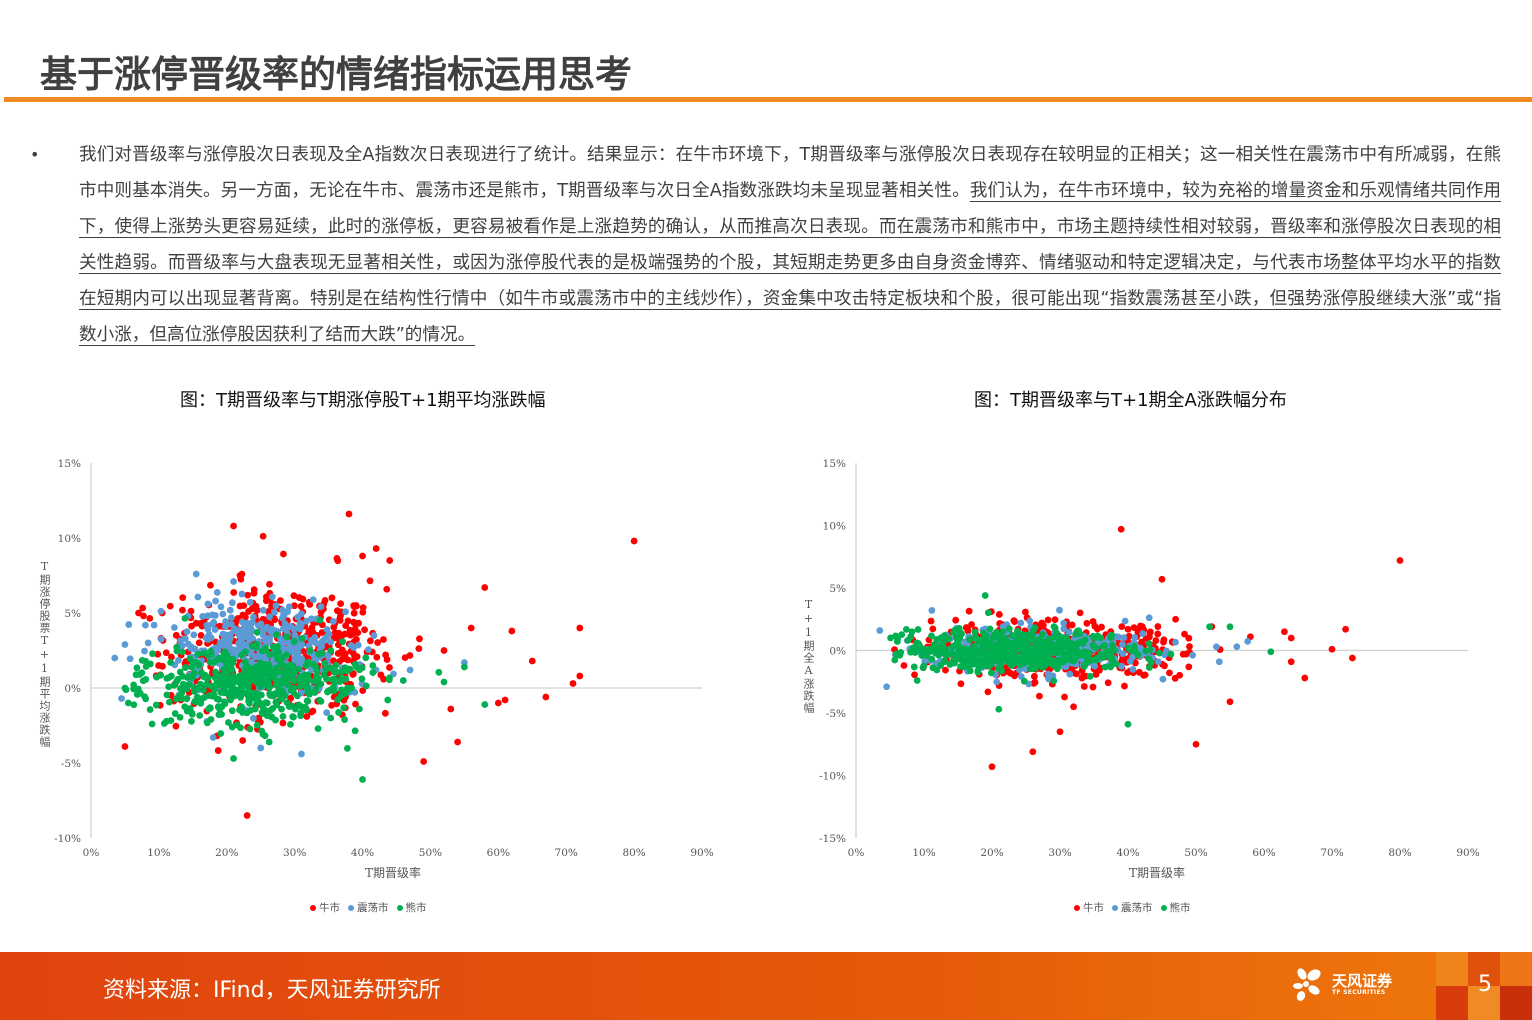 The image size is (1532, 1020). I want to click on logo-text-cn: 天风证券, so click(1362, 980).